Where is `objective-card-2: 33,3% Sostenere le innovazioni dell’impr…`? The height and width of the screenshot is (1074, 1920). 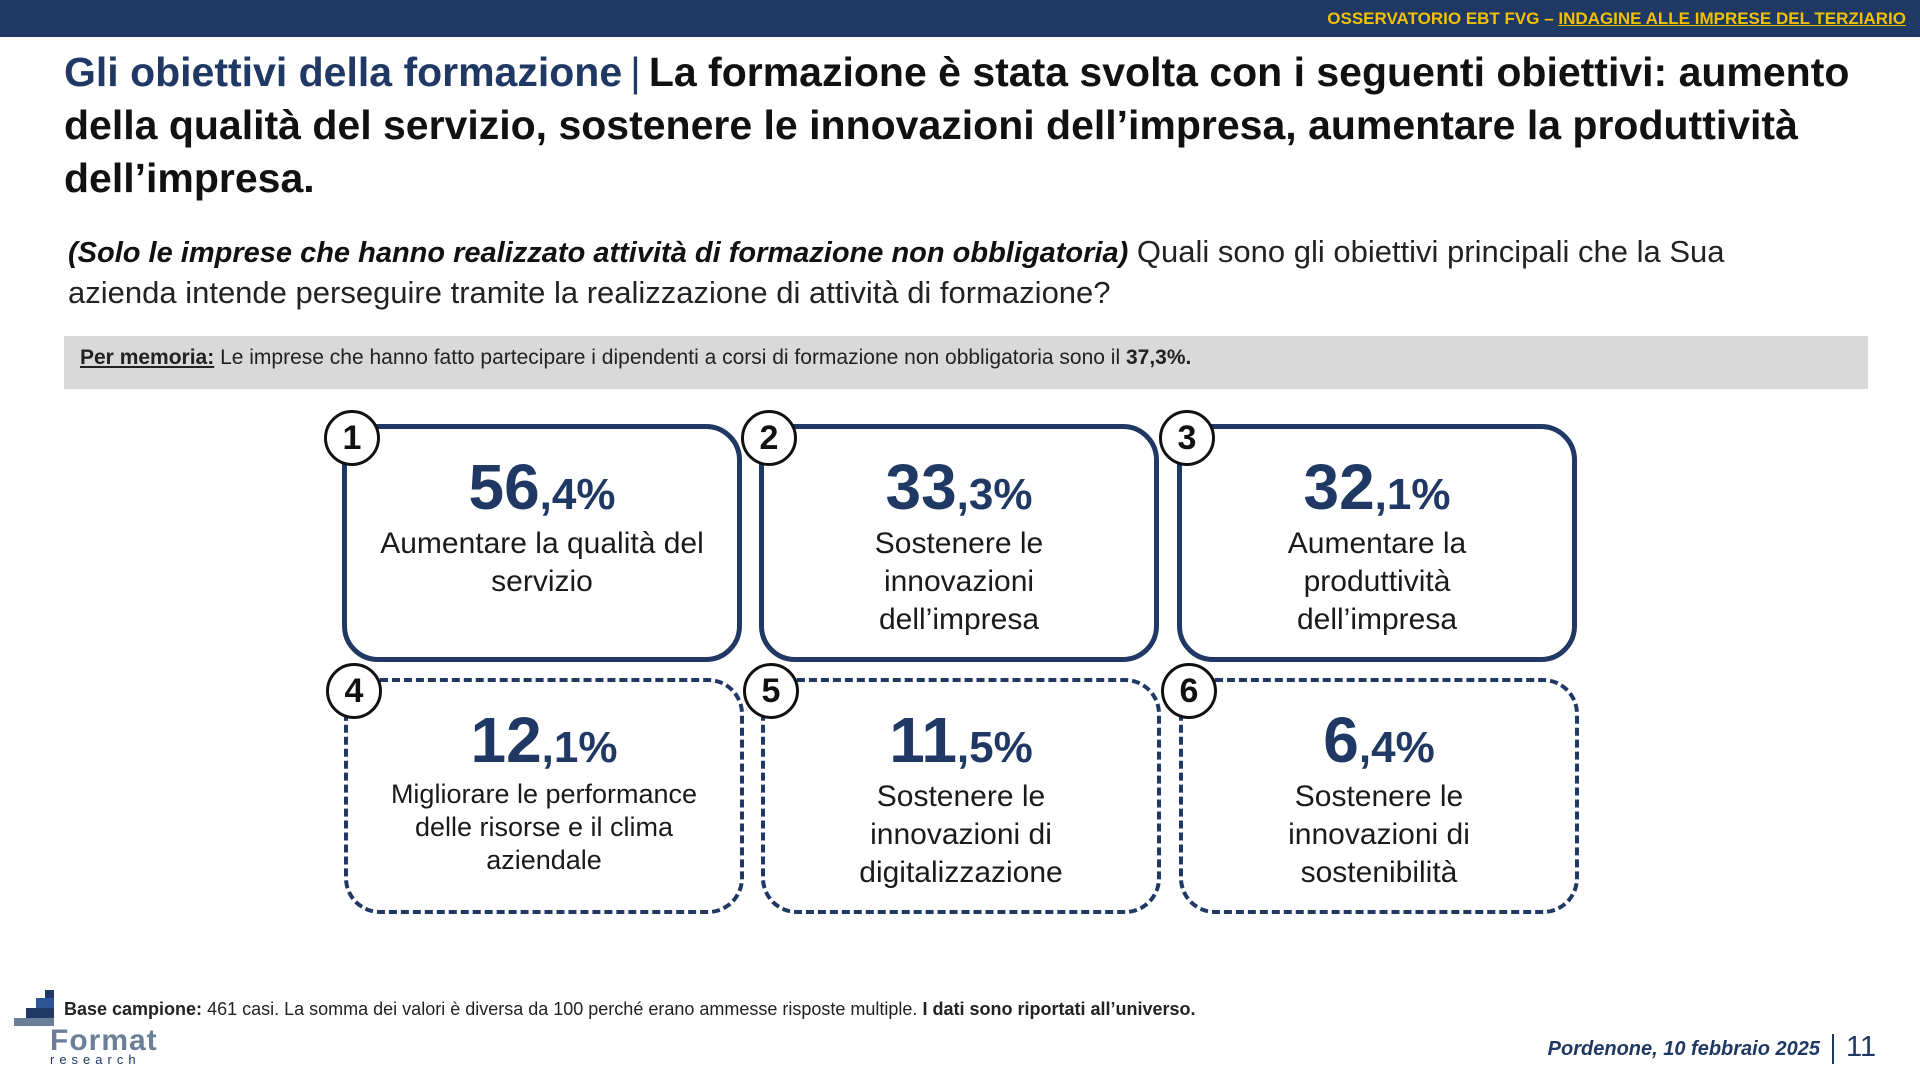
objective-card-2: 33,3% Sostenere le innovazioni dell’impr… is located at coordinates (959, 543).